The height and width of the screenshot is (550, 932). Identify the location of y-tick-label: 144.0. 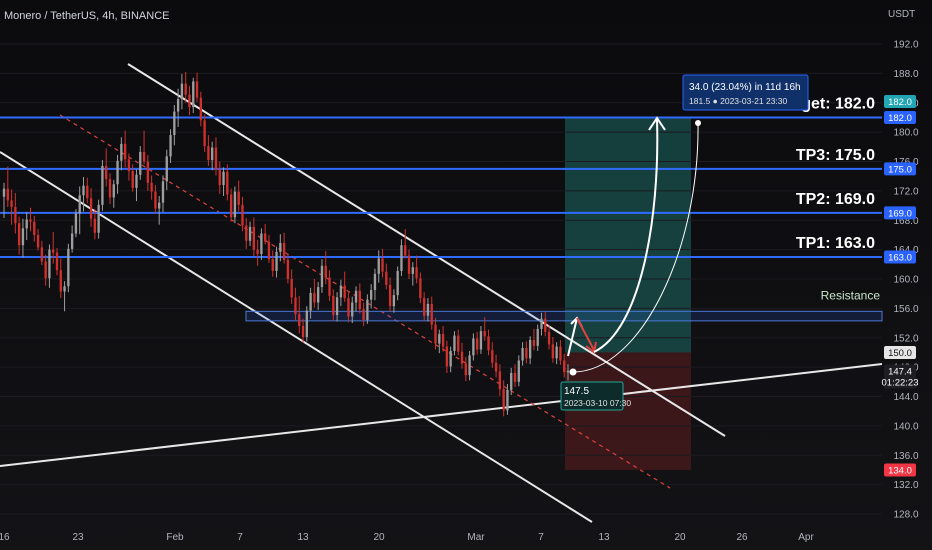
(905, 397).